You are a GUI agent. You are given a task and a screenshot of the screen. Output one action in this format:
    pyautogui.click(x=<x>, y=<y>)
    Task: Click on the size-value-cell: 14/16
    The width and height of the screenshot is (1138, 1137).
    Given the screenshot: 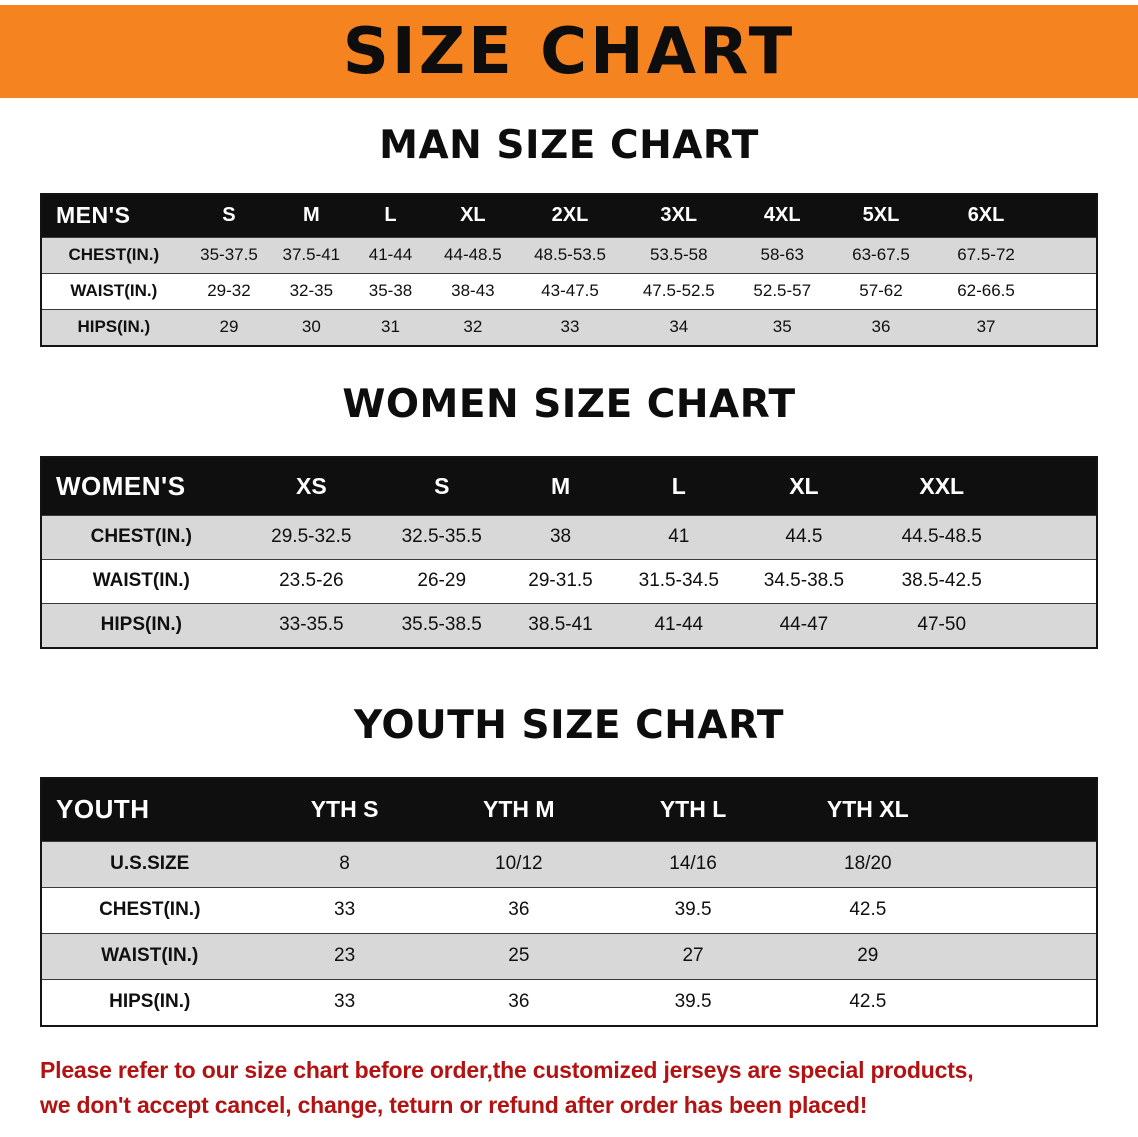 What is the action you would take?
    pyautogui.click(x=693, y=864)
    